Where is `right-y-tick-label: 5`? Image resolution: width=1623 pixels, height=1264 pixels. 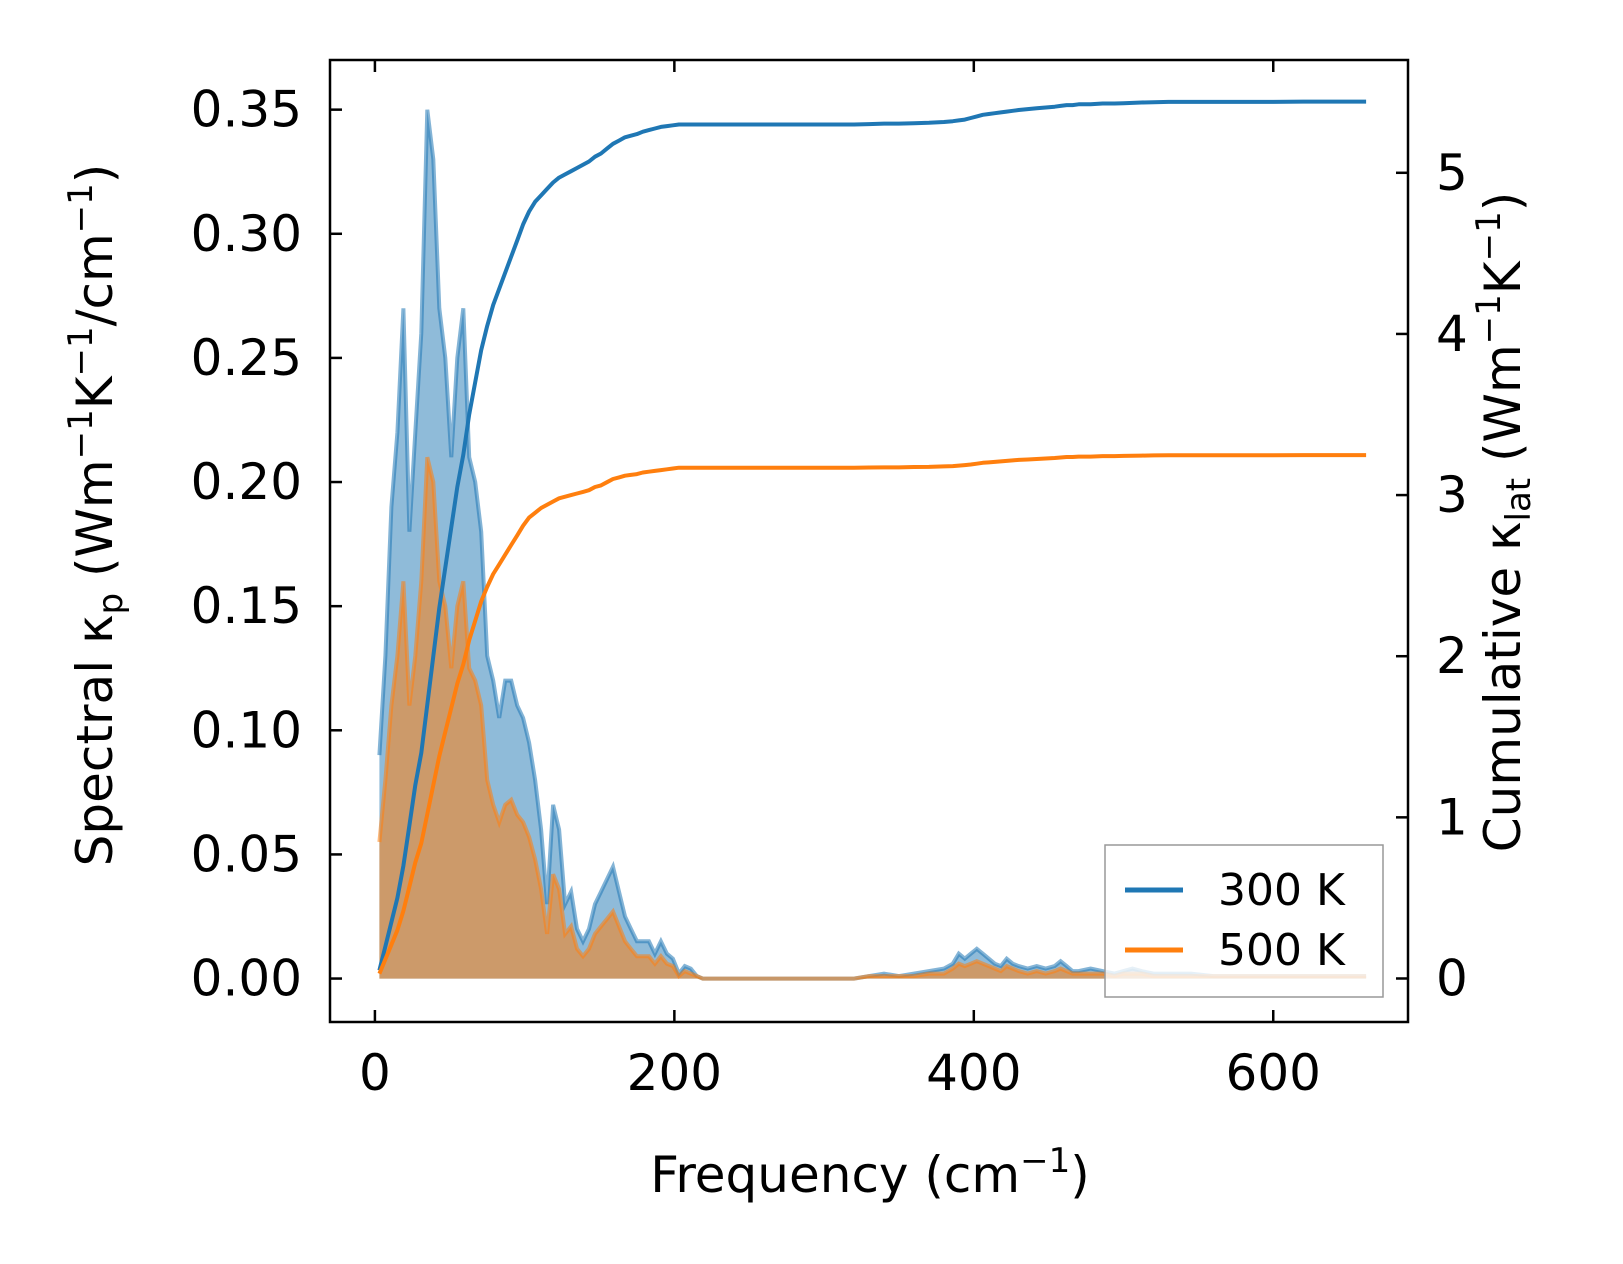
right-y-tick-label: 5 is located at coordinates (1452, 173).